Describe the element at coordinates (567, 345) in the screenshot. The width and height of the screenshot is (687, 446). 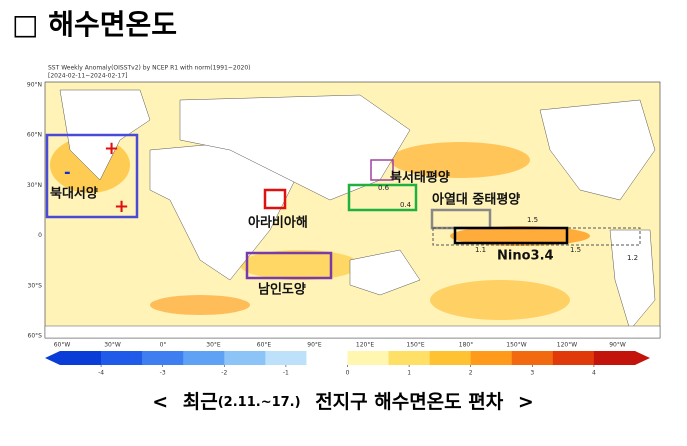
I see `lon-label: 120°W` at that location.